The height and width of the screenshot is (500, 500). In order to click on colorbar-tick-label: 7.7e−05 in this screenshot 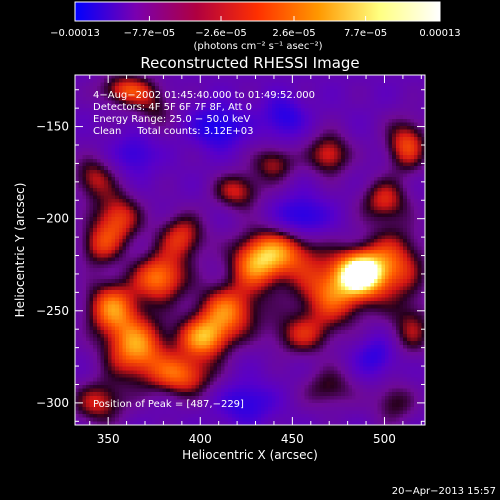, I will do `click(365, 33)`.